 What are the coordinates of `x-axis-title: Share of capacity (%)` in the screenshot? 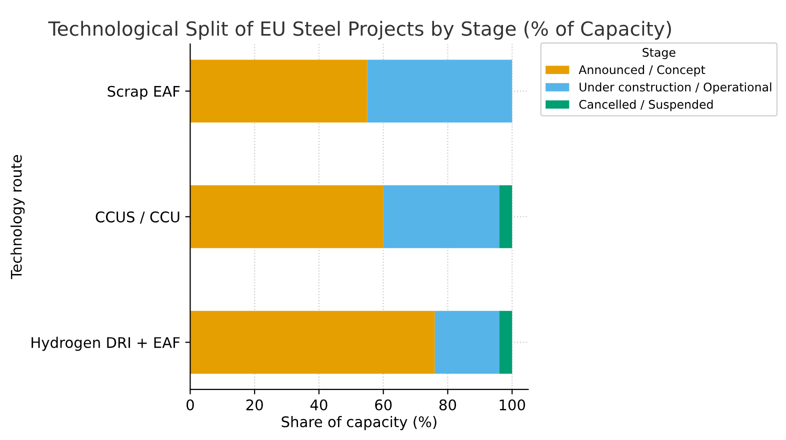 It's located at (359, 423).